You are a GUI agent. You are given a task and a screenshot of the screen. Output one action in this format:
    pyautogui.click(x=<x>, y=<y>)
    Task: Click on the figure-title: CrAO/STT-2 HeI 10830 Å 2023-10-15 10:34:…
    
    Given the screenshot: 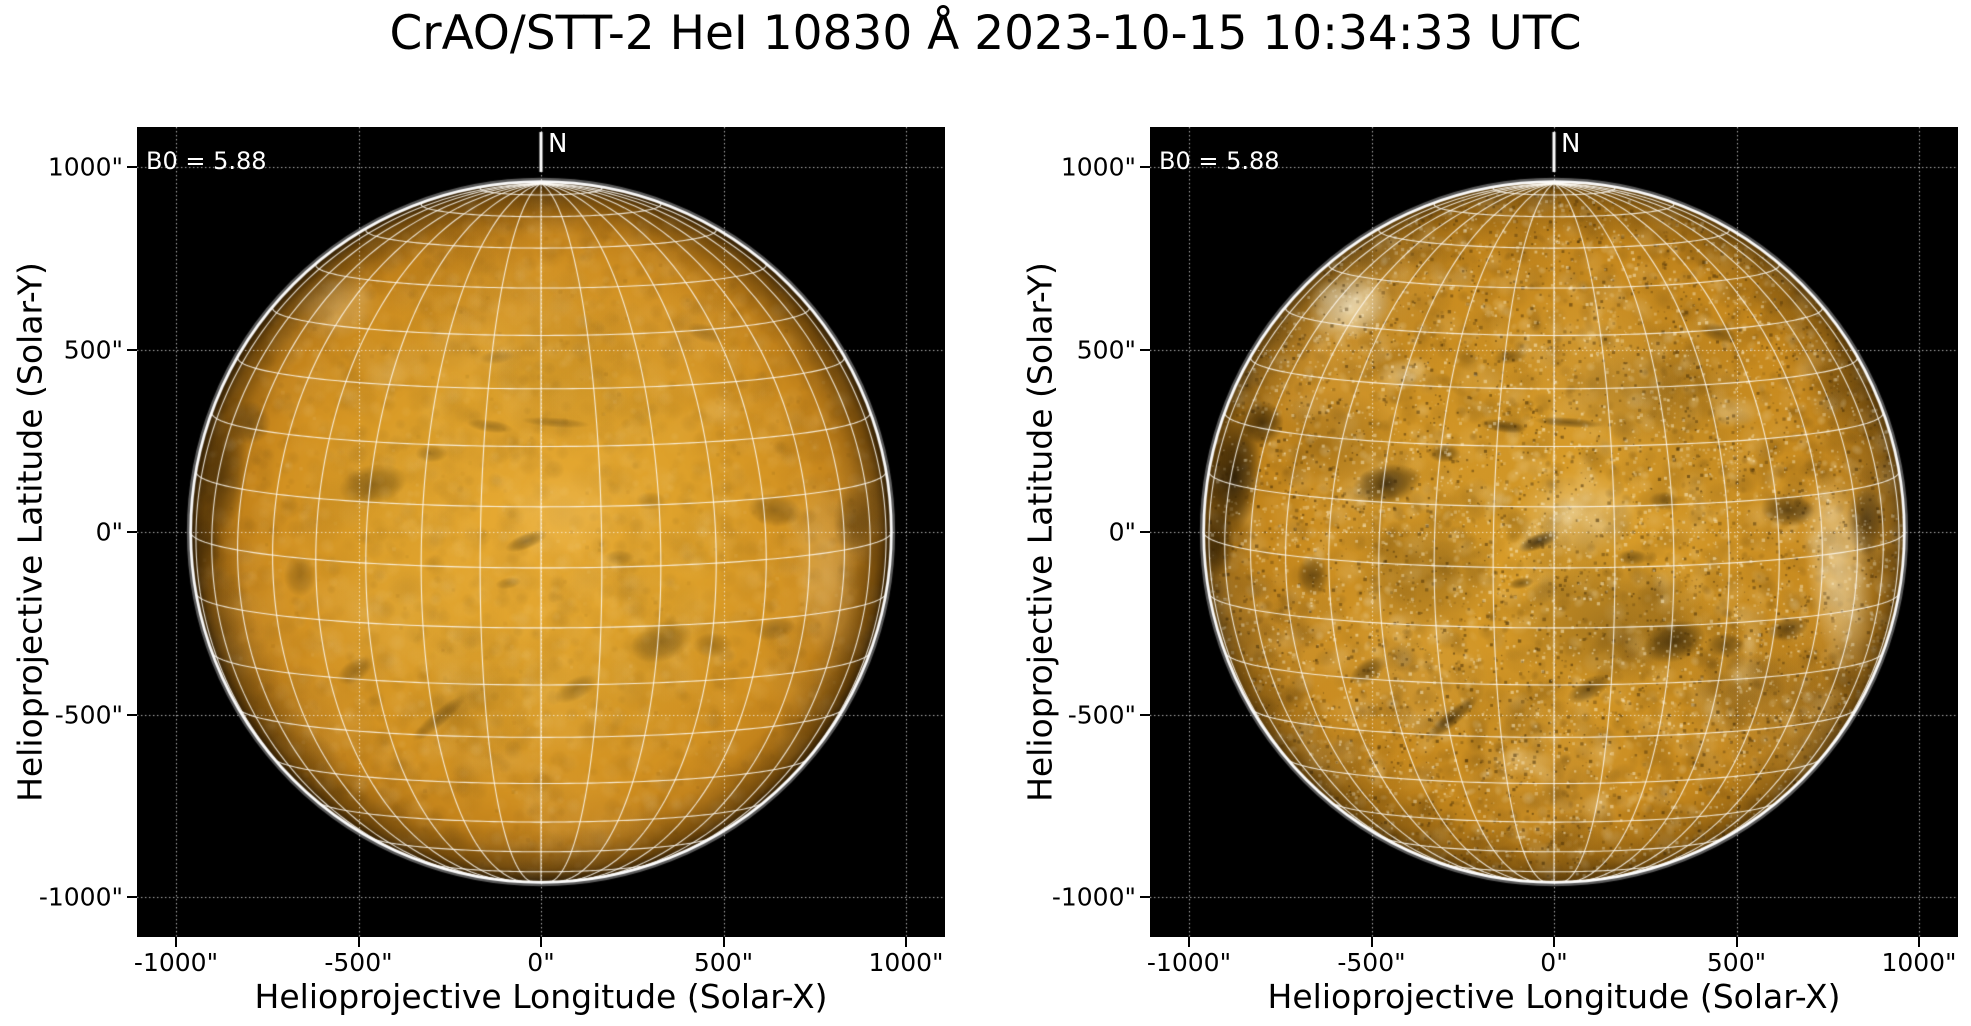 What is the action you would take?
    pyautogui.click(x=985, y=33)
    